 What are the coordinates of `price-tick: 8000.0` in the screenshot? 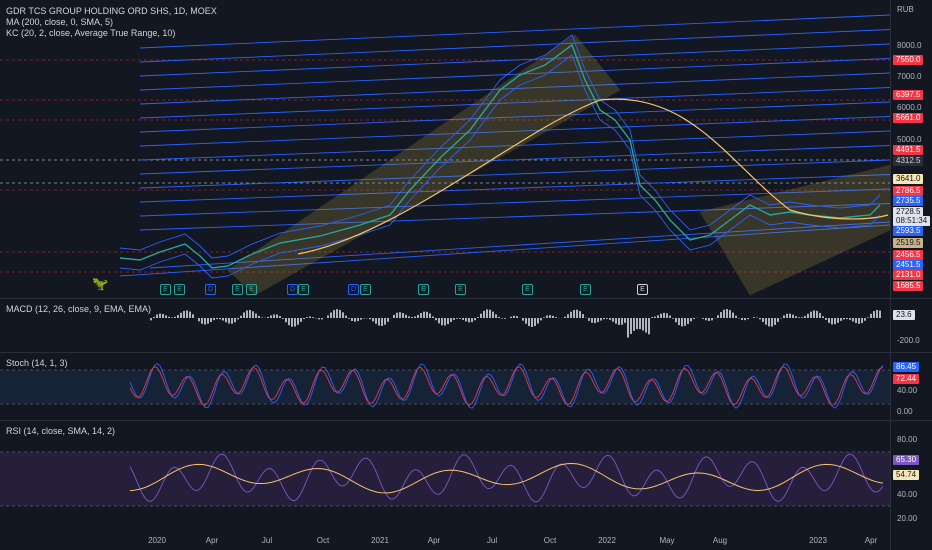 It's located at (909, 45).